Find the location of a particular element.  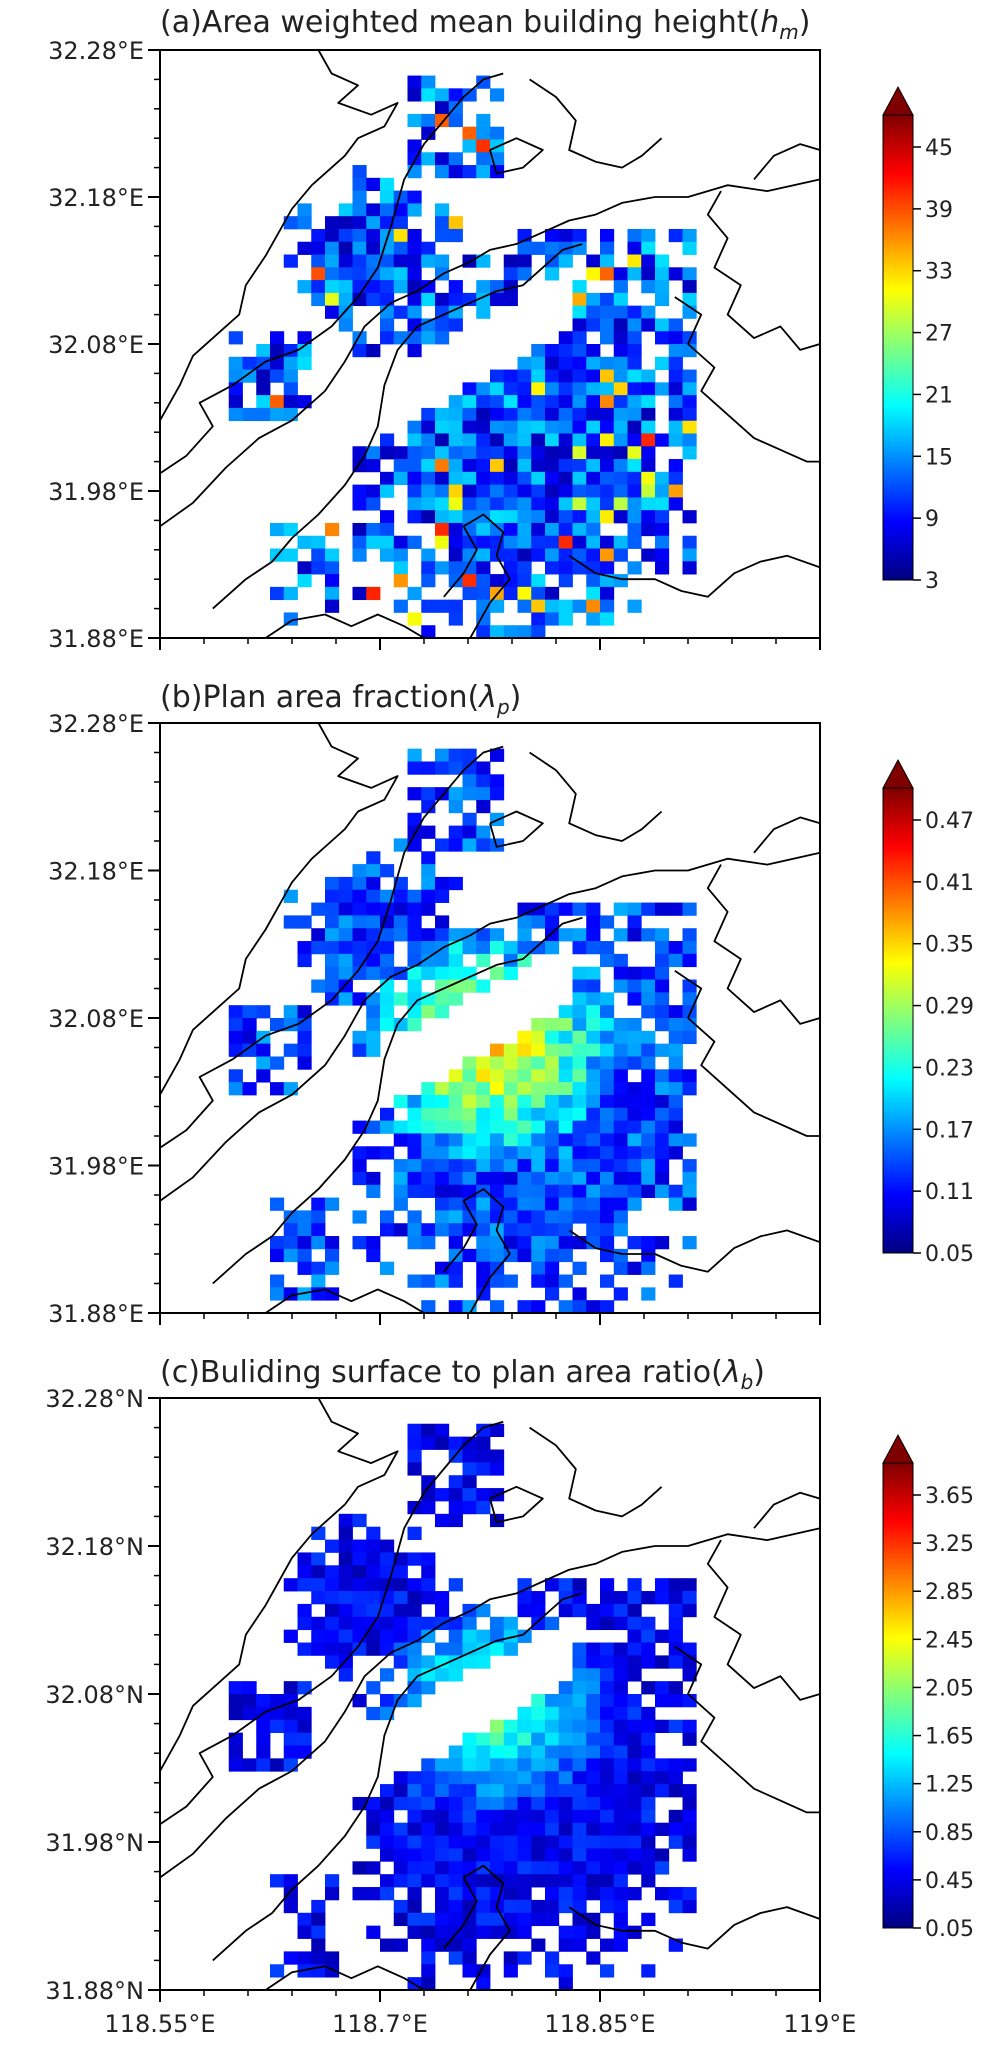

heatmap-cells is located at coordinates (462, 1031).